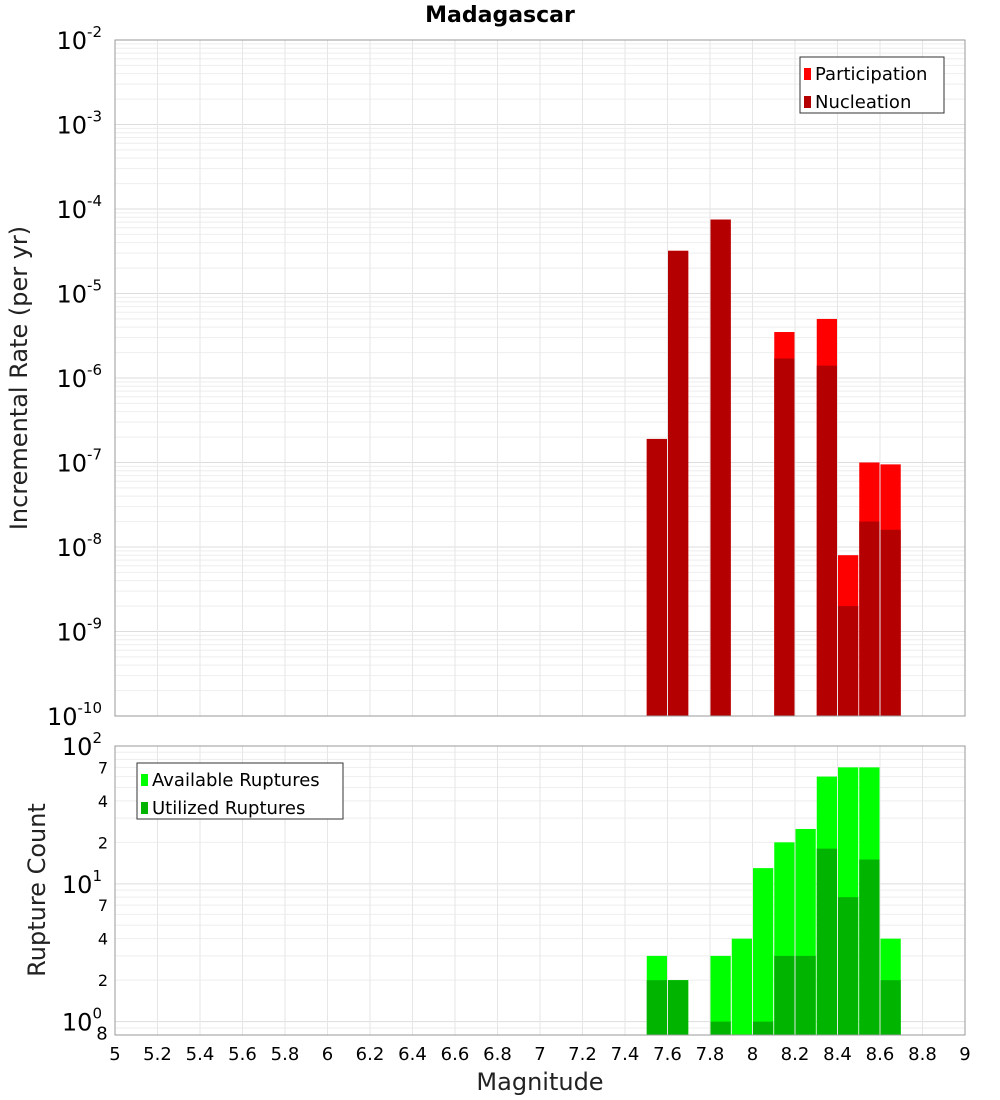 Image resolution: width=1000 pixels, height=1100 pixels. What do you see at coordinates (200, 1054) in the screenshot?
I see `x-tick-label: 5.4` at bounding box center [200, 1054].